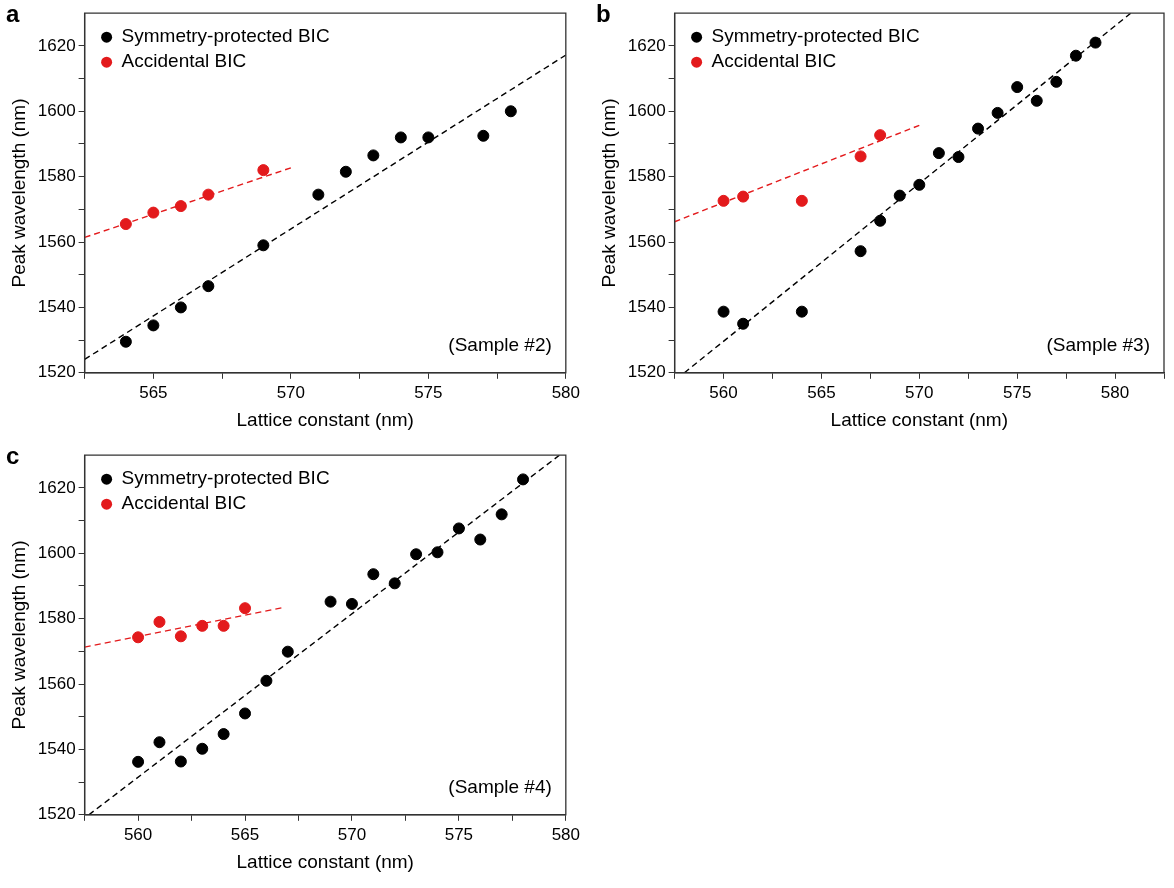 This screenshot has height=888, width=1174. What do you see at coordinates (13, 456) in the screenshot?
I see `chart-title: c` at bounding box center [13, 456].